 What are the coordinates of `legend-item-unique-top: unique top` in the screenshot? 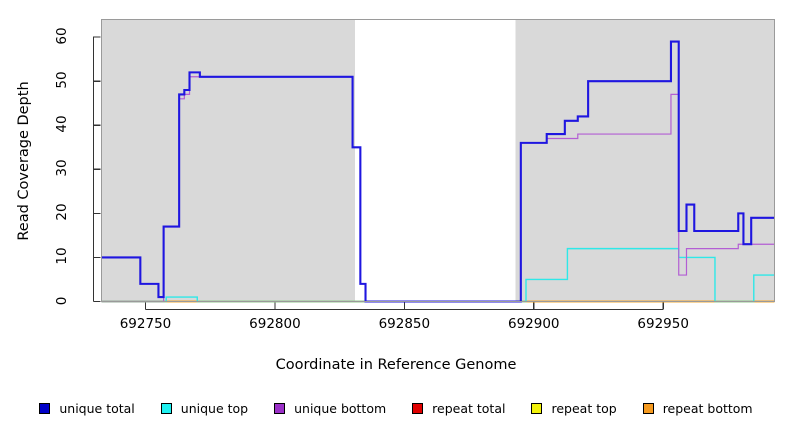 It's located at (204, 408).